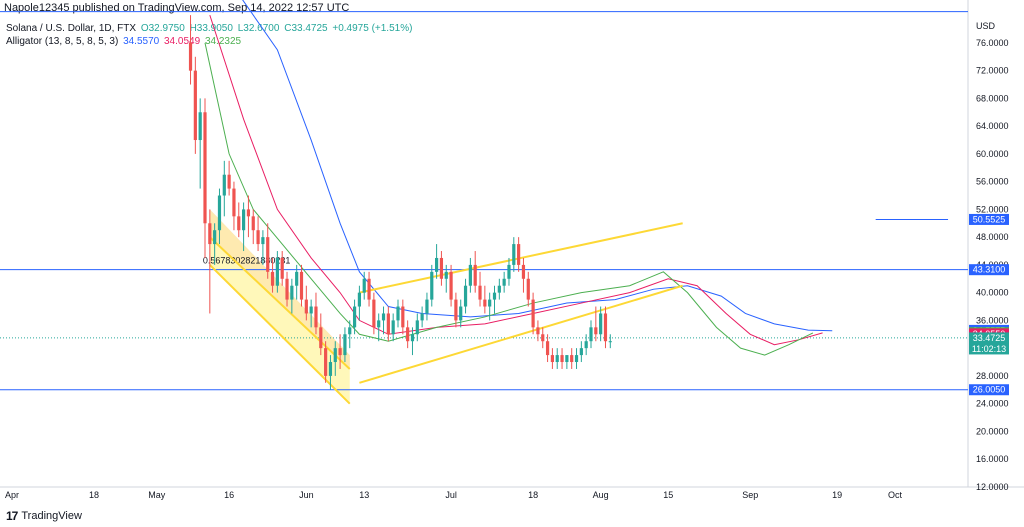 Image resolution: width=1024 pixels, height=527 pixels. Describe the element at coordinates (992, 182) in the screenshot. I see `y-tick-label: 56.0000` at that location.